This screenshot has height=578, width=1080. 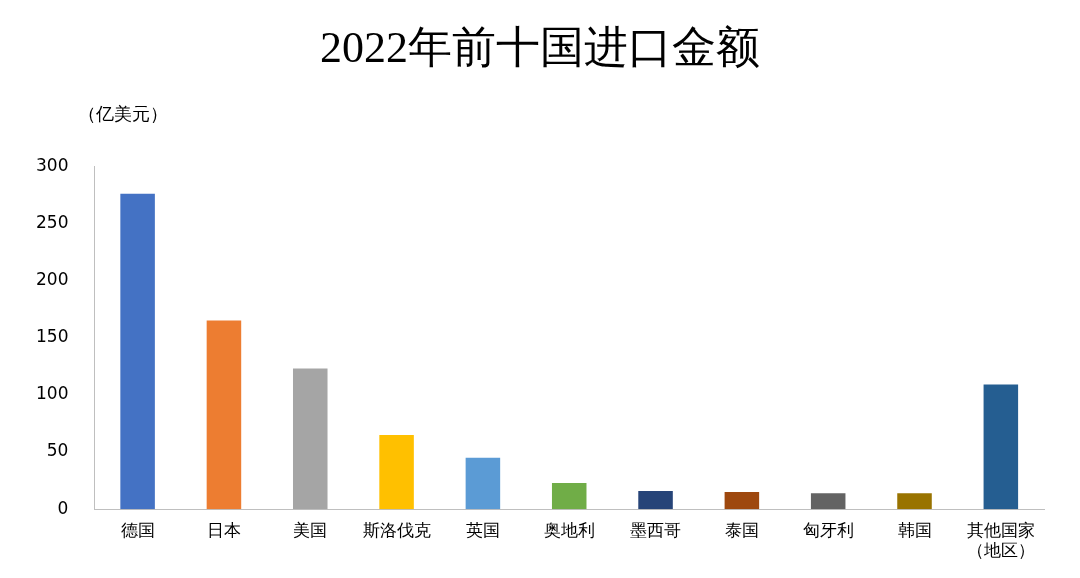 What do you see at coordinates (396, 529) in the screenshot?
I see `x-tick-label: 斯洛伐克` at bounding box center [396, 529].